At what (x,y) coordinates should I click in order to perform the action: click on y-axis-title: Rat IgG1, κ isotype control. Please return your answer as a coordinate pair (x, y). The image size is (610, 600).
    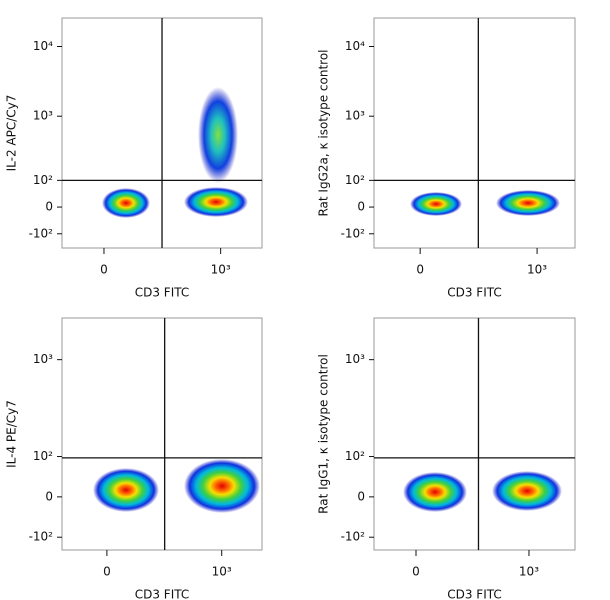
    Looking at the image, I should click on (324, 434).